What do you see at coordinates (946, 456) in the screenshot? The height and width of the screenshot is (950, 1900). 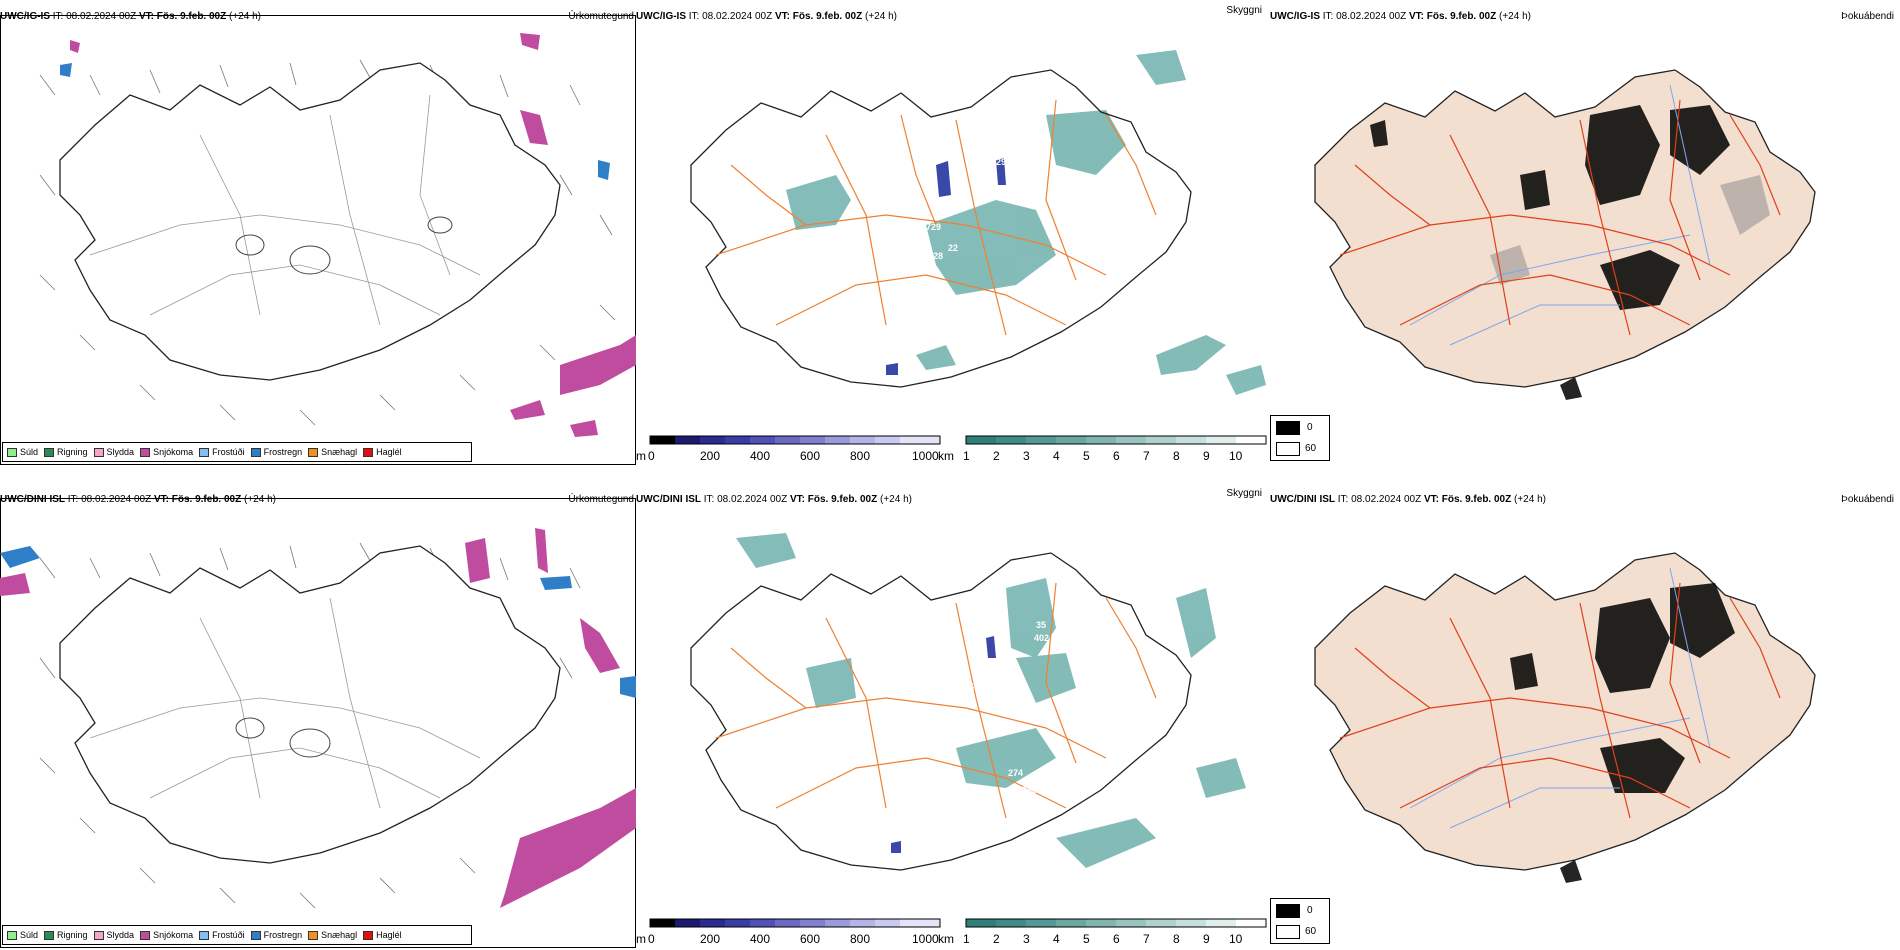 I see `km-scale-unit: km` at bounding box center [946, 456].